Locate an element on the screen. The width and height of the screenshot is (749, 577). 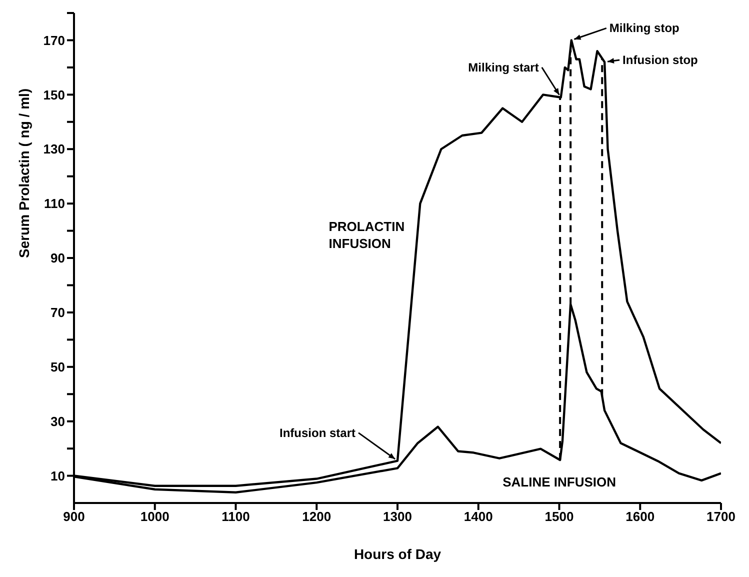
y-tick-label: 110 is located at coordinates (54, 204).